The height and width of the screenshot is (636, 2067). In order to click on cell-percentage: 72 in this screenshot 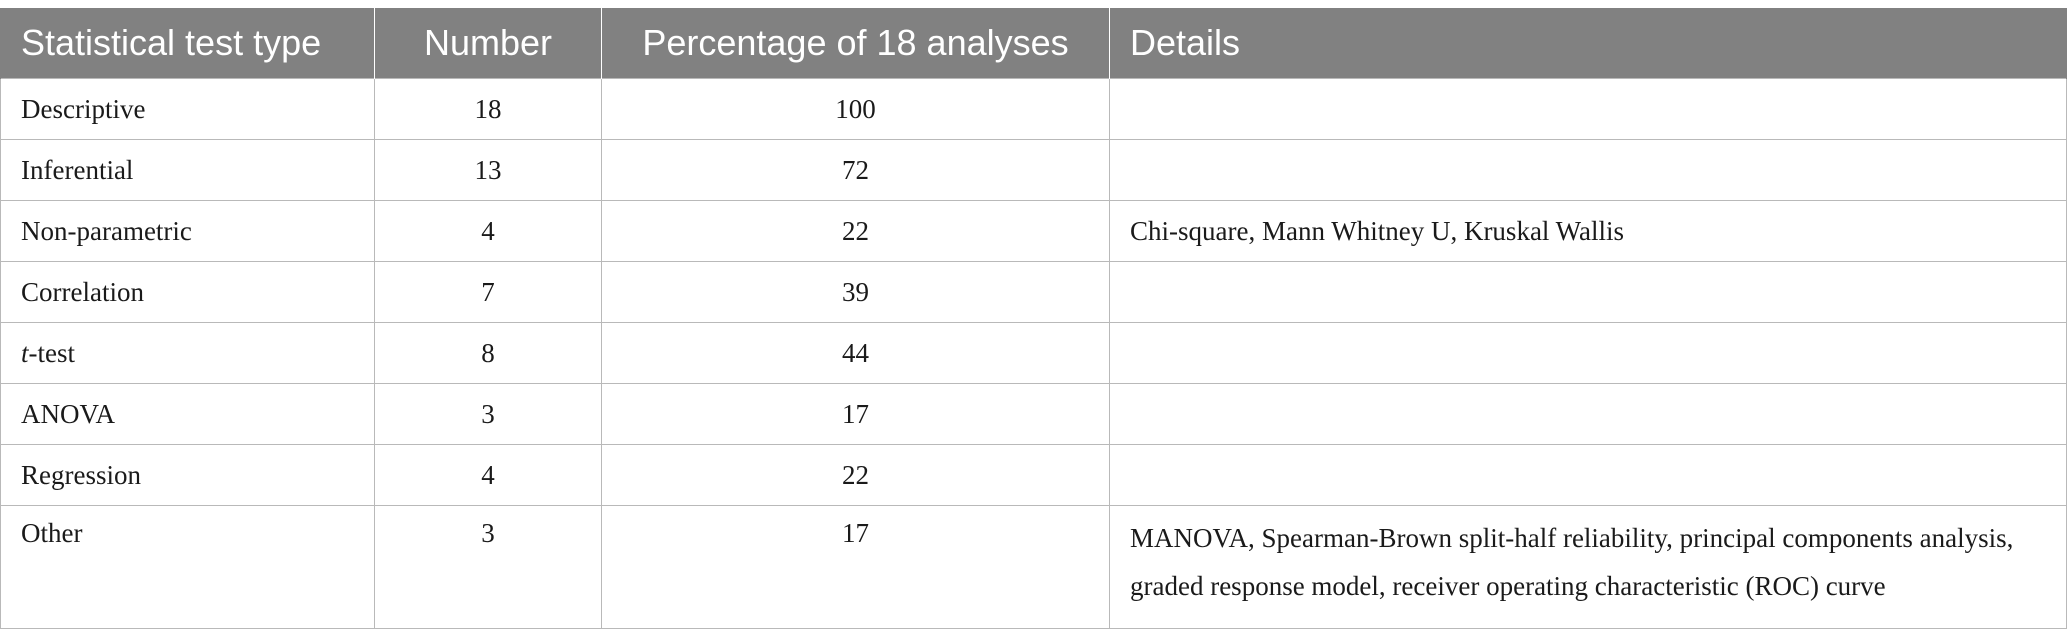, I will do `click(855, 170)`.